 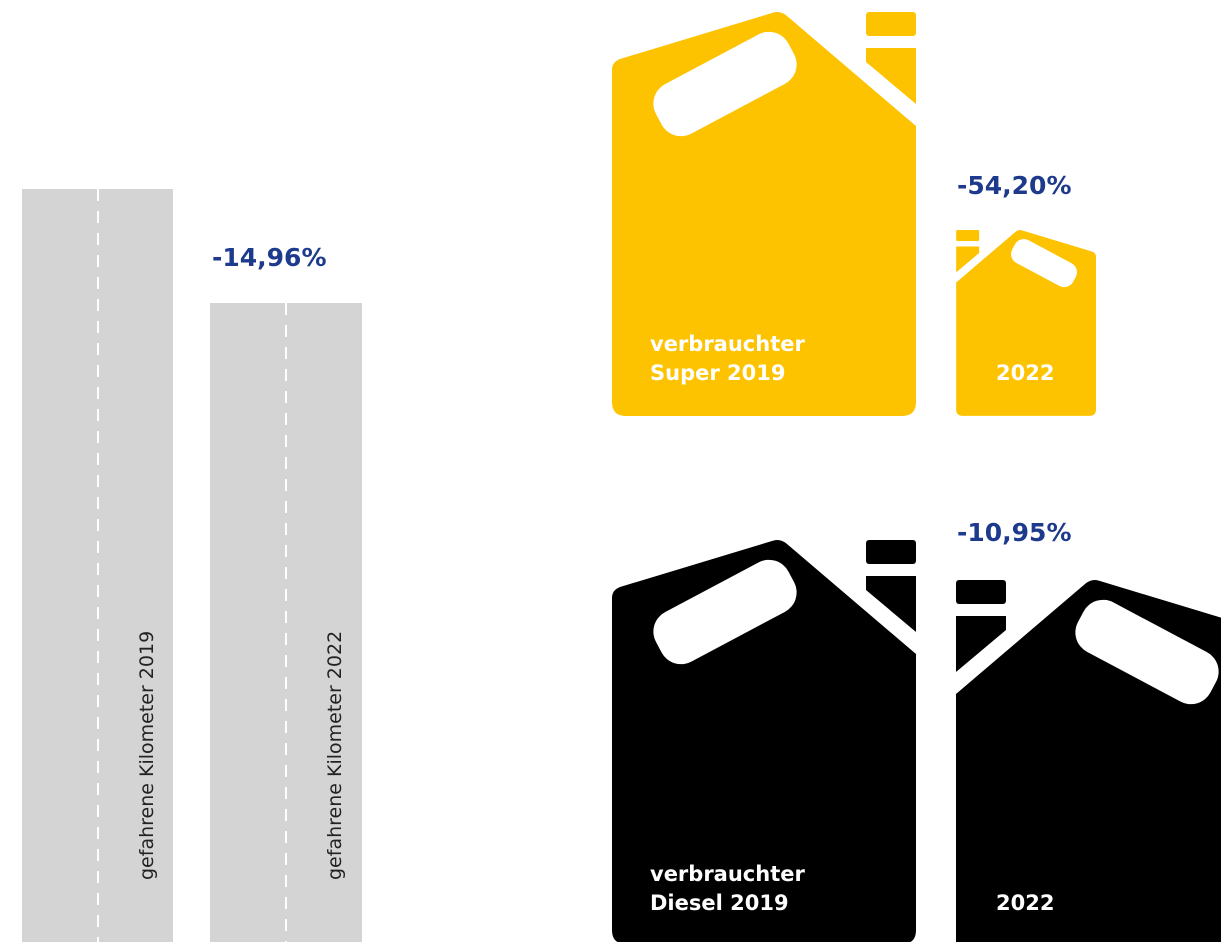 I want to click on canister-diesel-2022, so click(x=1088, y=761).